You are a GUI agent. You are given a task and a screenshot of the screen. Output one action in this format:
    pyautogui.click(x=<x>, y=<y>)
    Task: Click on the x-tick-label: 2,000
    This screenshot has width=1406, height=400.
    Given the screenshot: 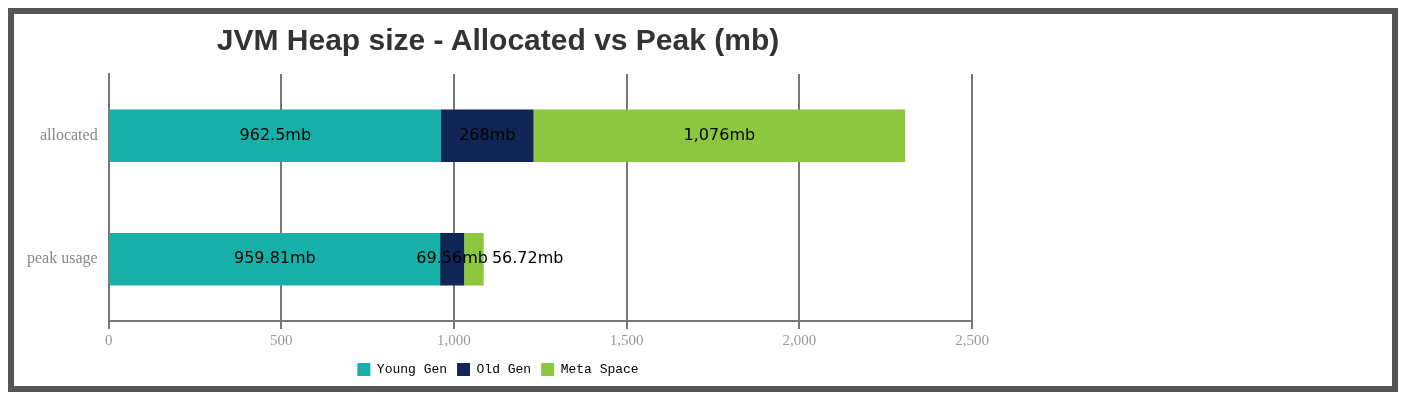 What is the action you would take?
    pyautogui.click(x=799, y=339)
    